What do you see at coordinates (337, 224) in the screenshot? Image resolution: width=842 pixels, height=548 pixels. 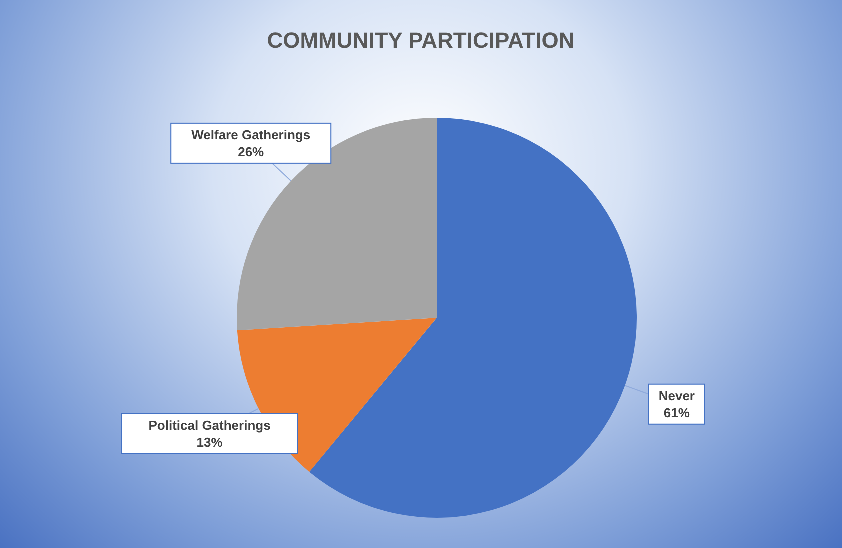 I see `pie-slice` at bounding box center [337, 224].